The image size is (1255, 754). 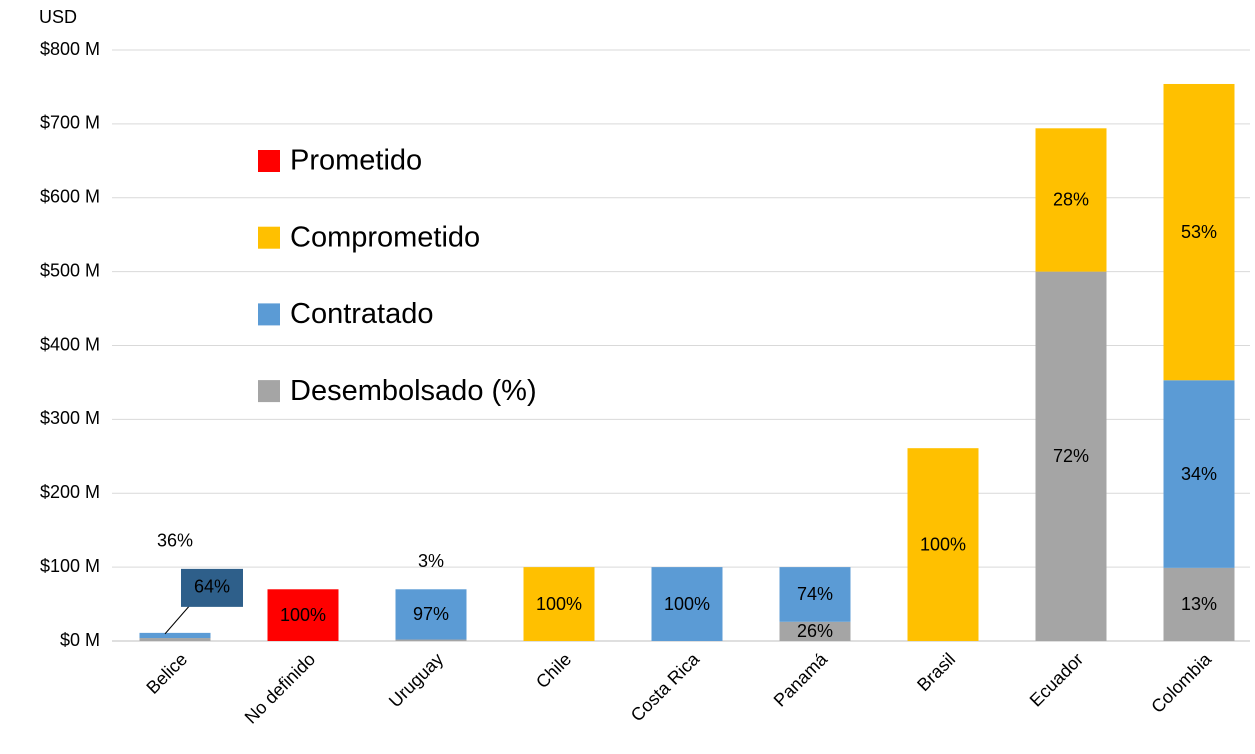 I want to click on x-tick-label: No definido, so click(x=280, y=688).